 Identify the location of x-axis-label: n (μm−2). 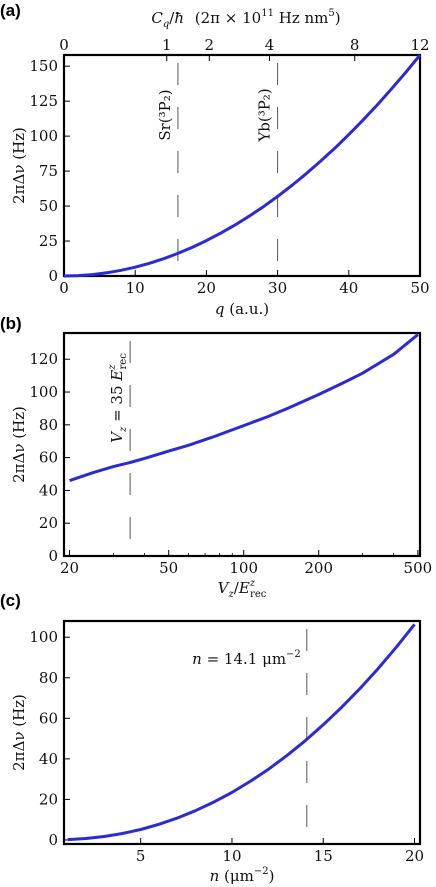
(242, 875).